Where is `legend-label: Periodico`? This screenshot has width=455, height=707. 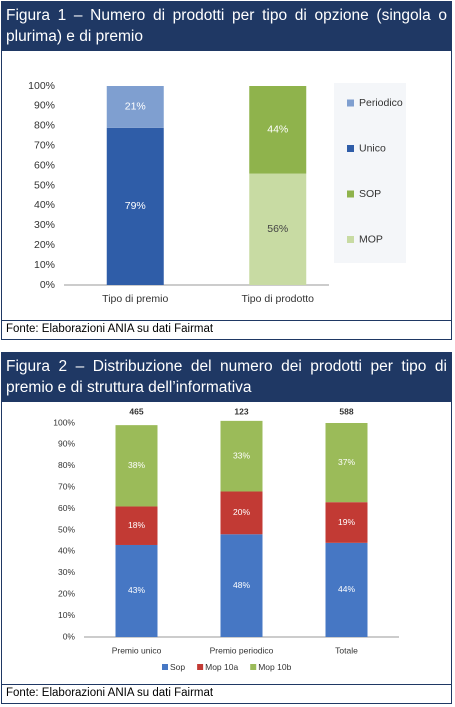 legend-label: Periodico is located at coordinates (381, 103).